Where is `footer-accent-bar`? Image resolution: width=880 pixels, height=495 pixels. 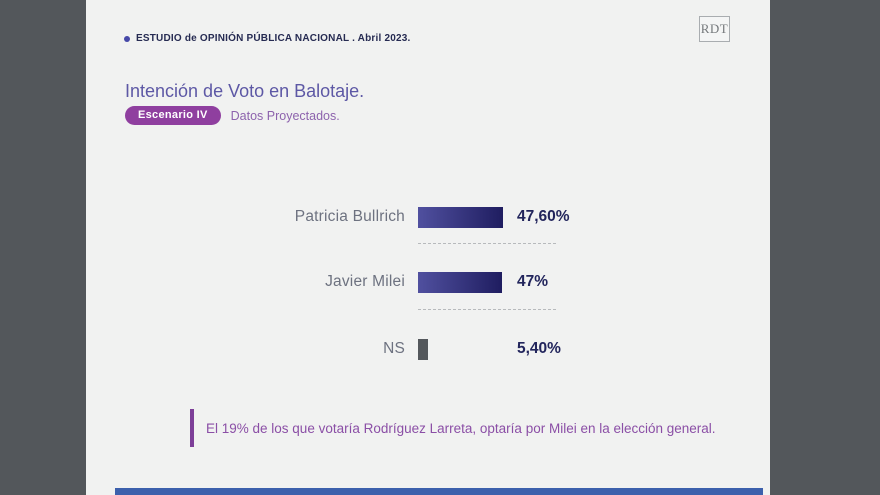 footer-accent-bar is located at coordinates (439, 491).